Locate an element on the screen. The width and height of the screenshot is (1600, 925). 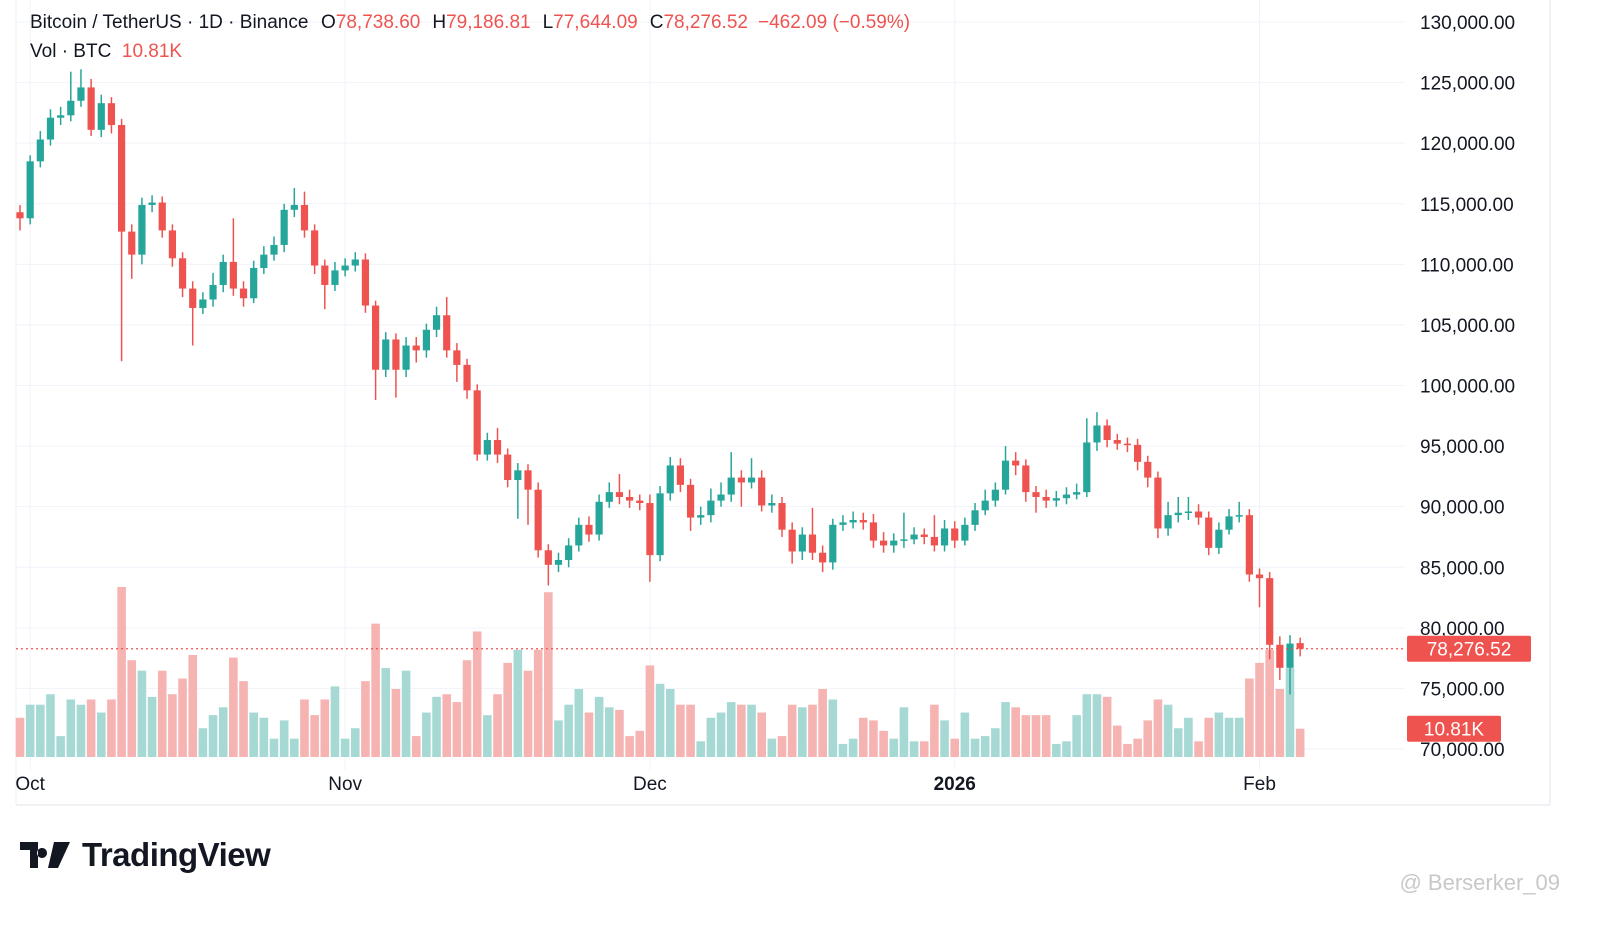
logo-icon is located at coordinates (45, 855).